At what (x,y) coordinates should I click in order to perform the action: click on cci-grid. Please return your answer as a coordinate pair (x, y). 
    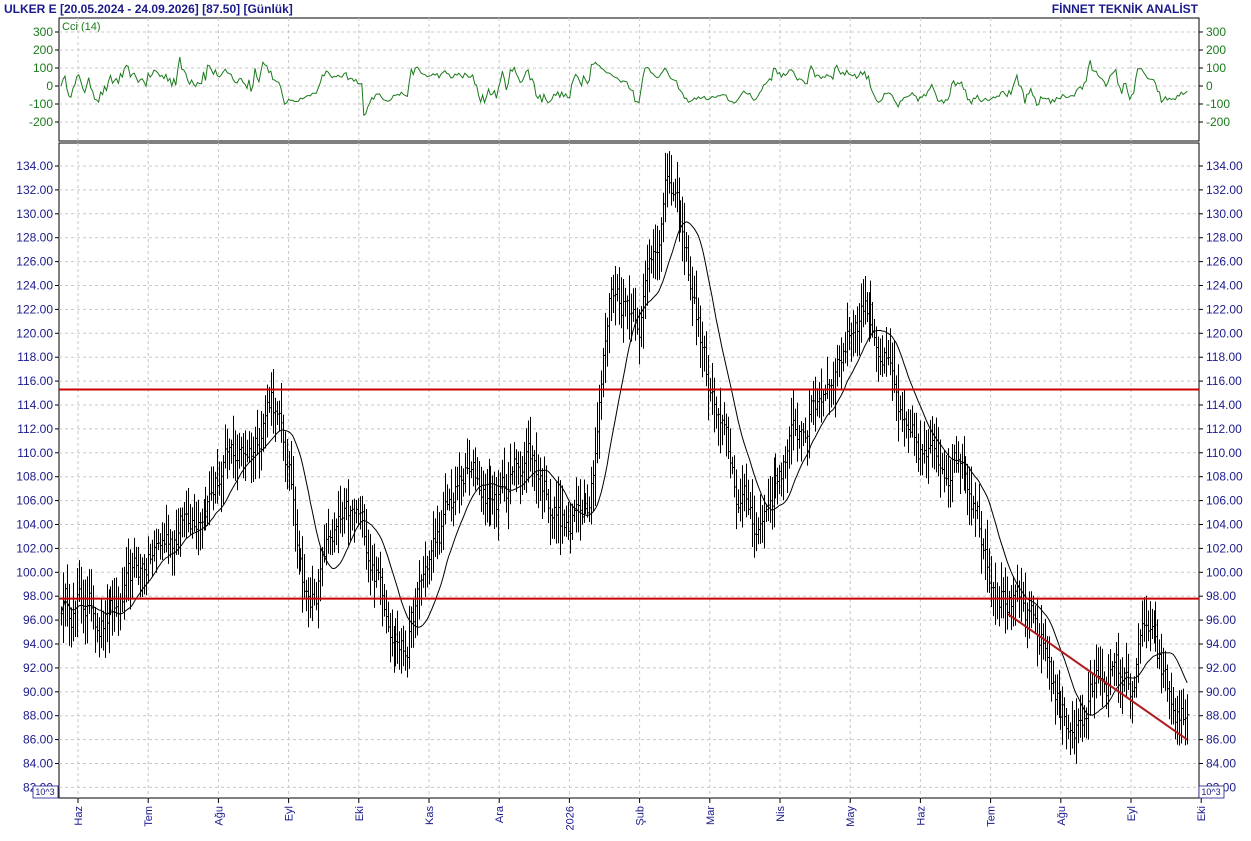
    Looking at the image, I should click on (629, 79).